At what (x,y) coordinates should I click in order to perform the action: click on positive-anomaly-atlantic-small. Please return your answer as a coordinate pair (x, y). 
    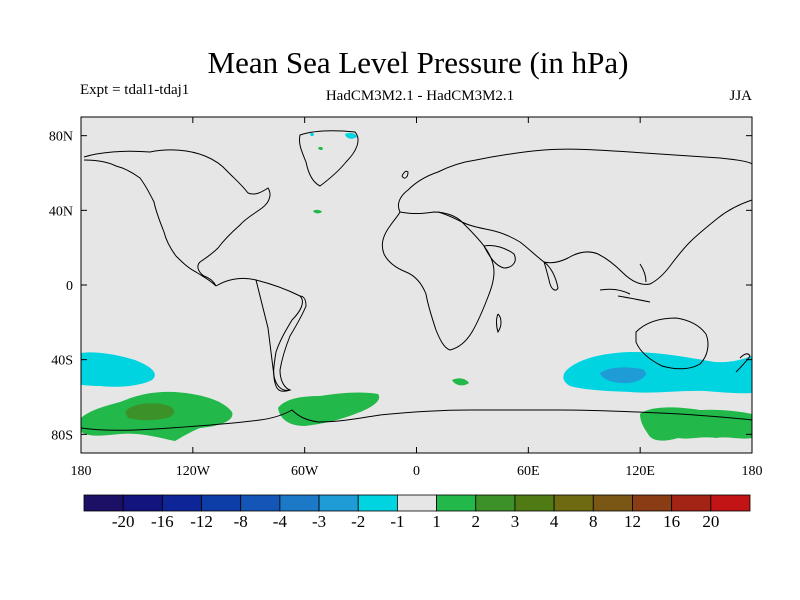
    Looking at the image, I should click on (317, 211).